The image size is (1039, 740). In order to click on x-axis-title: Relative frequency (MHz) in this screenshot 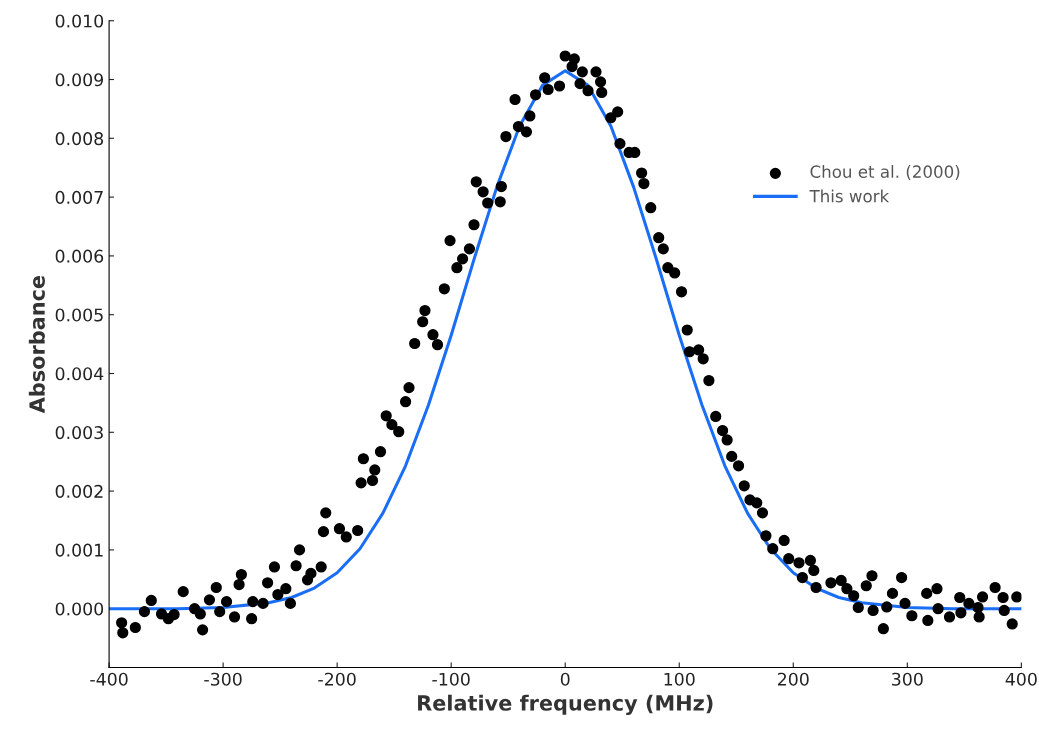, I will do `click(565, 705)`.